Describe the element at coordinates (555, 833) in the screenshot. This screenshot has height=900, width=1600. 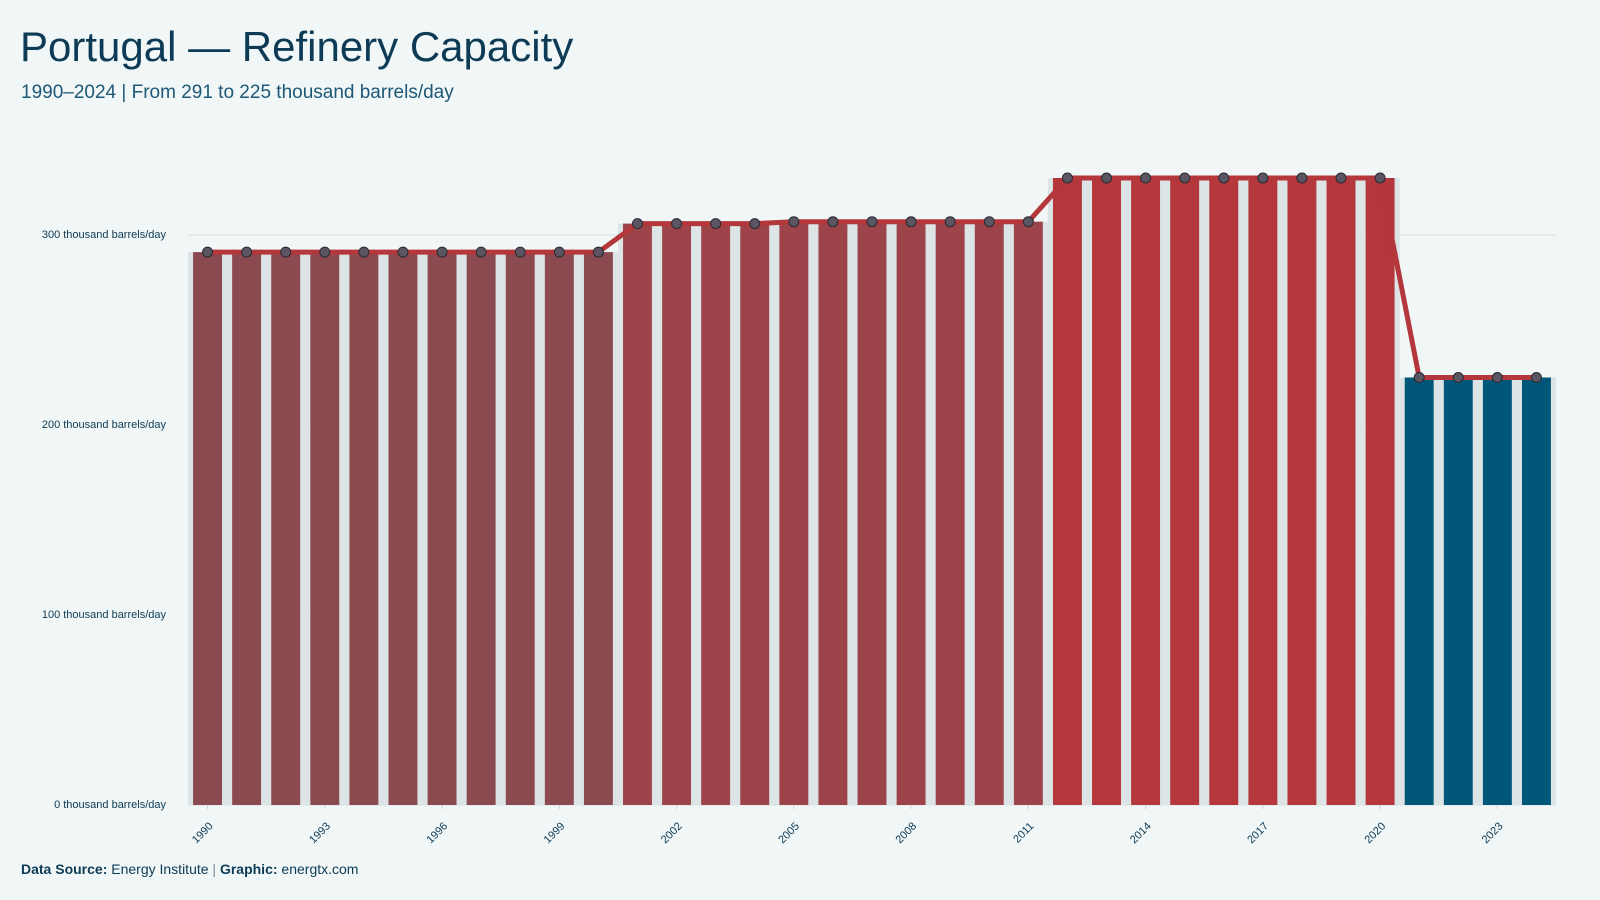
I see `x-tick-label: 1999` at that location.